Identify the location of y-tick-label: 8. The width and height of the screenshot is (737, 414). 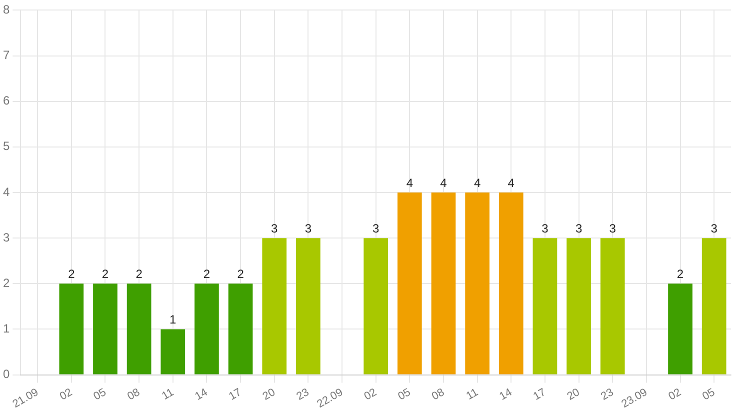
(6, 9).